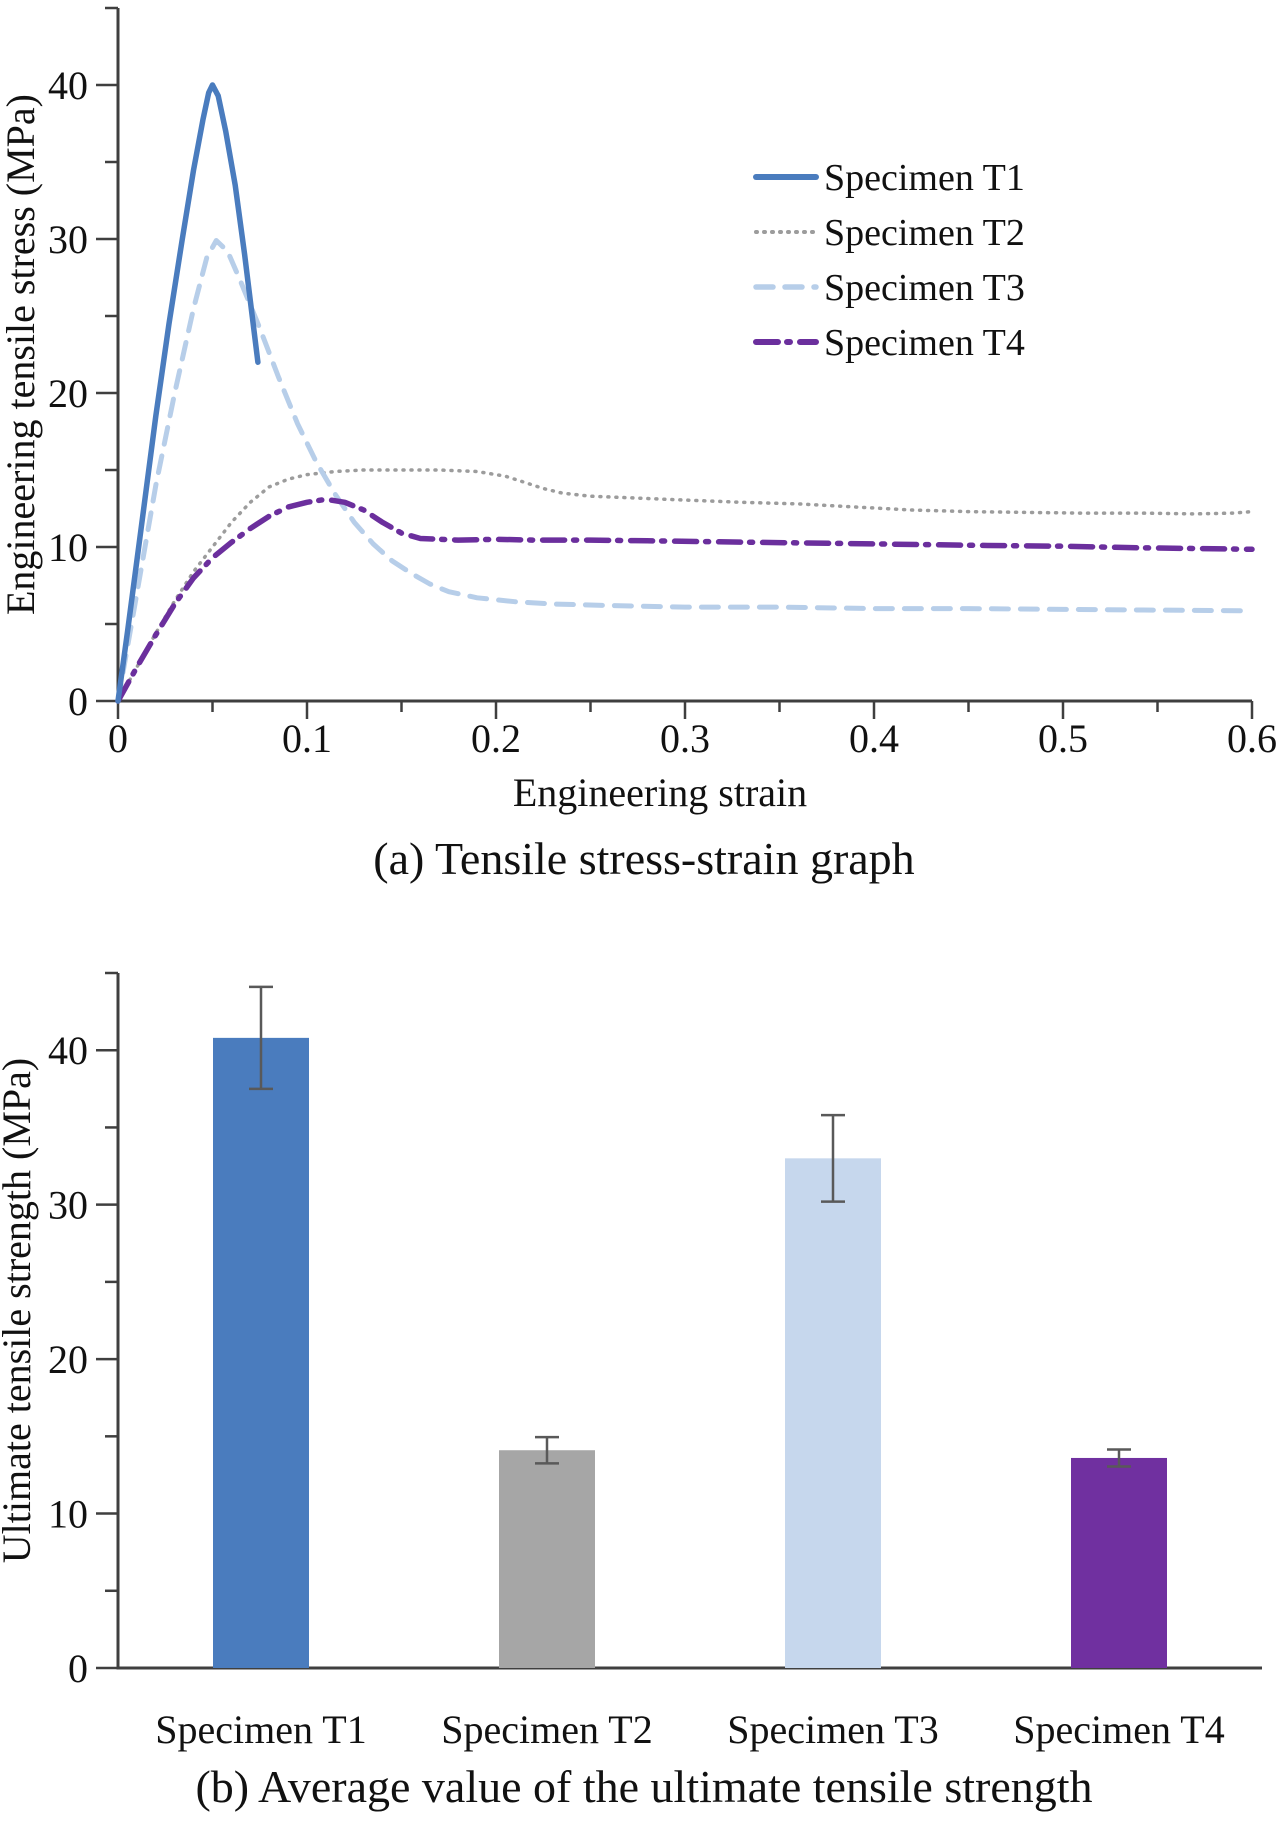 The width and height of the screenshot is (1288, 1825). I want to click on x-tick-label: 0.2, so click(496, 738).